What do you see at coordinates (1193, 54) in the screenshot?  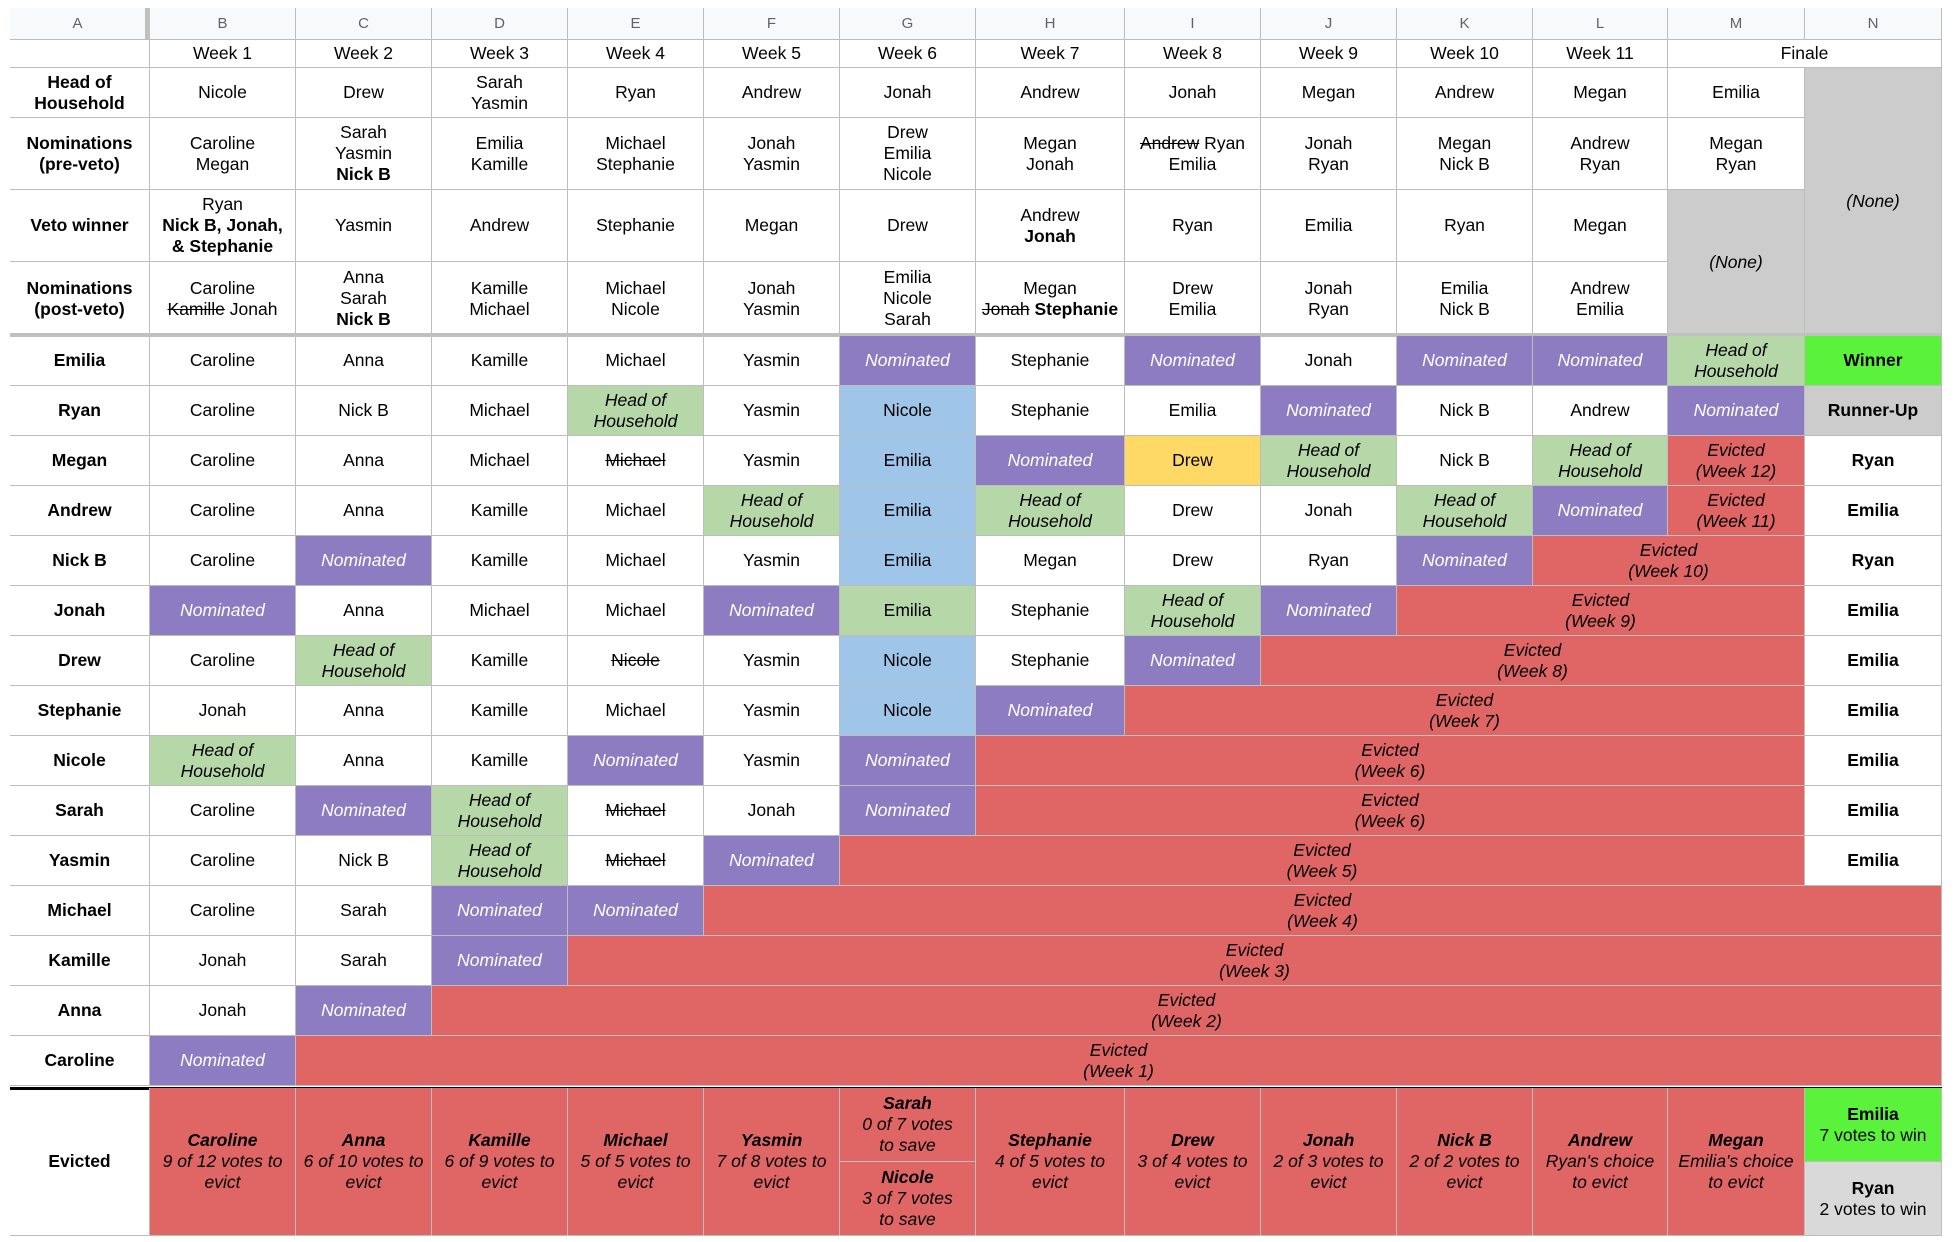 I see `week-header-8: Week 8` at bounding box center [1193, 54].